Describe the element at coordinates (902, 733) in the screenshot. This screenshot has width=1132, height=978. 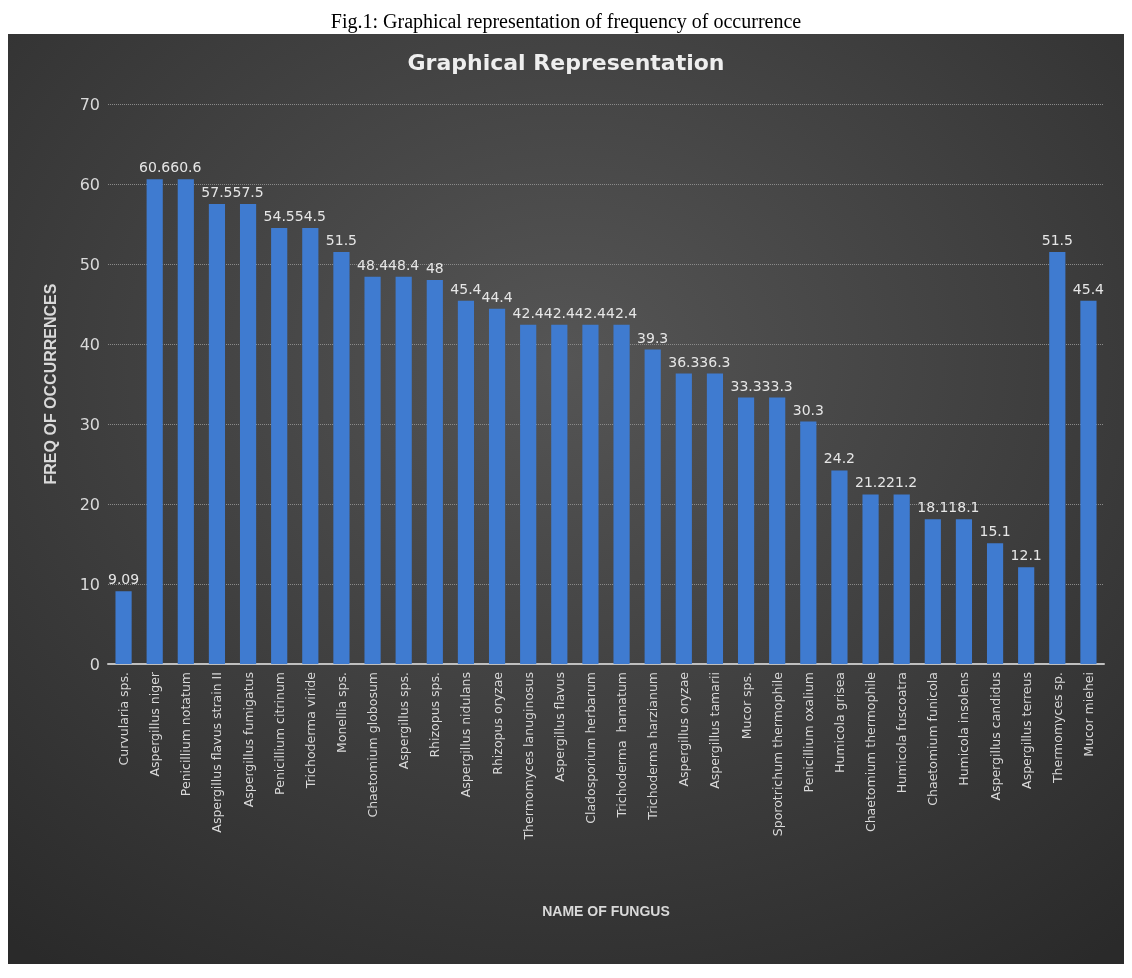
I see `x-tick-label: Humicola fuscoatra` at that location.